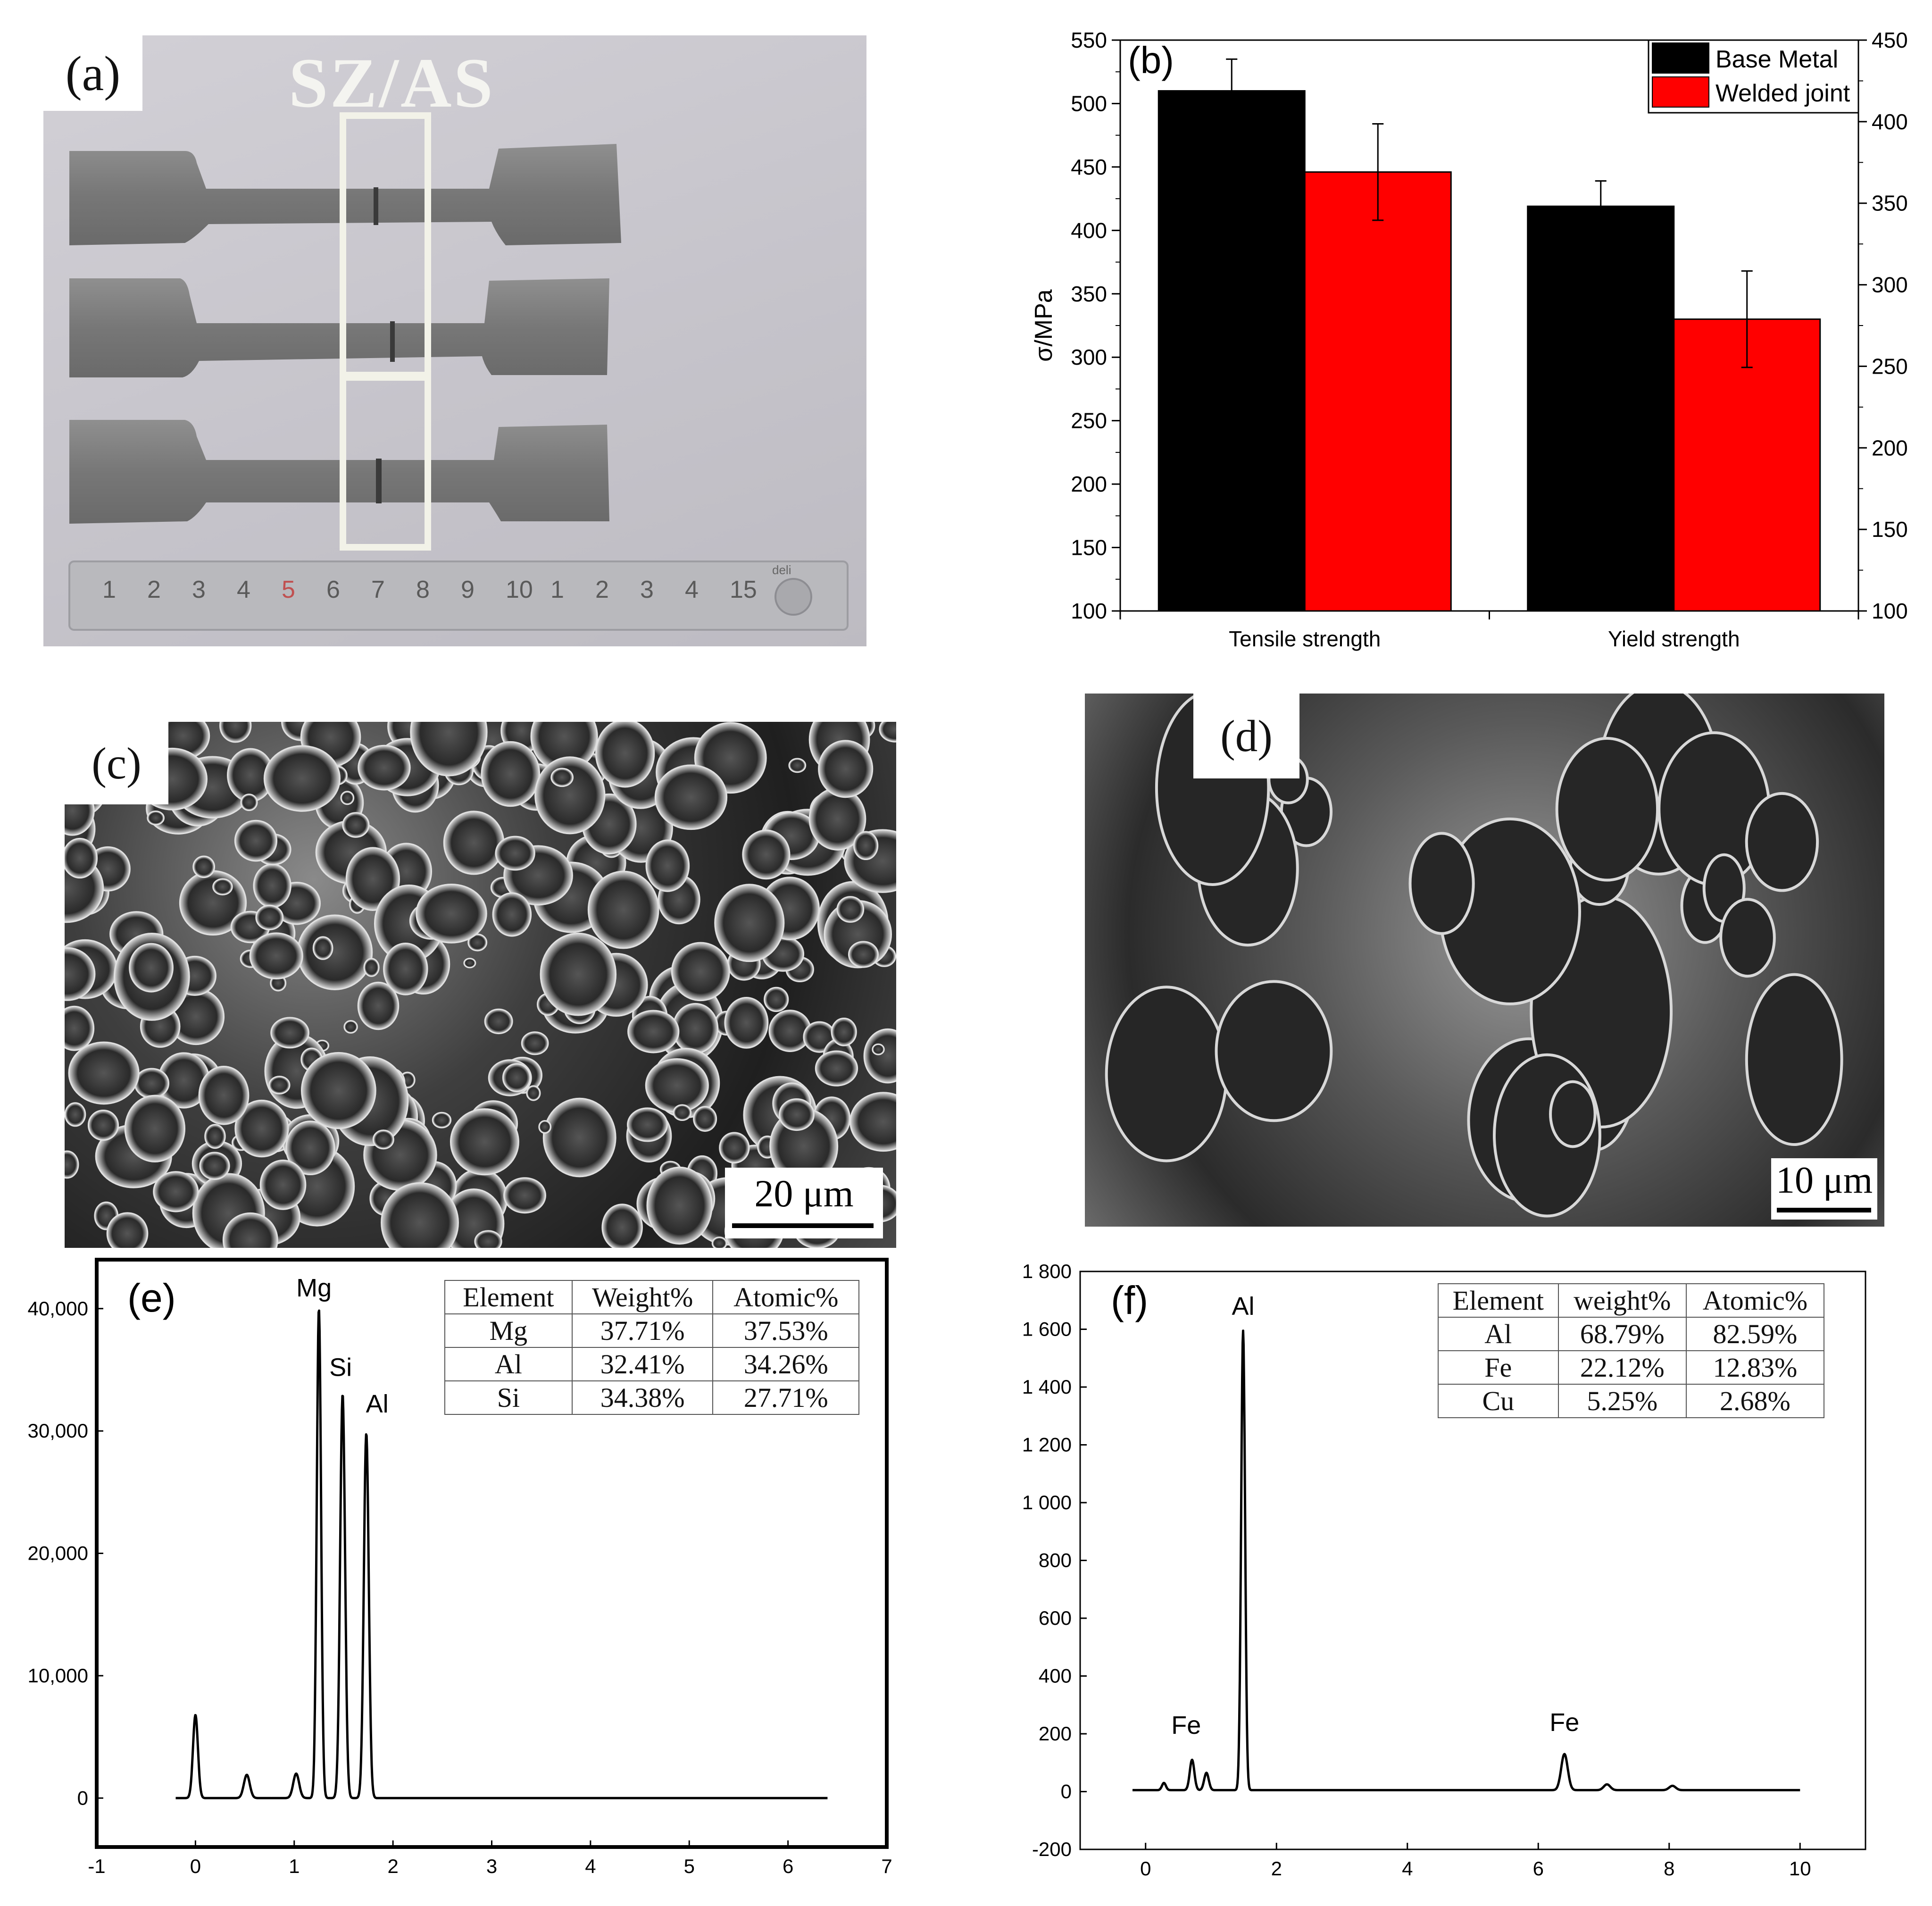 The width and height of the screenshot is (1932, 1906). I want to click on y2-tick-label: 400, so click(1890, 121).